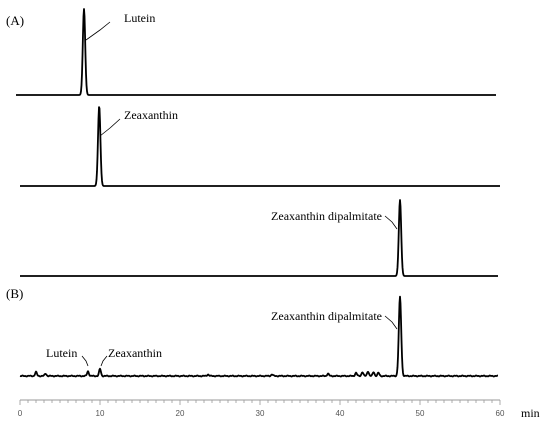 This screenshot has width=550, height=428. Describe the element at coordinates (180, 413) in the screenshot. I see `x-tick-label: 20` at that location.